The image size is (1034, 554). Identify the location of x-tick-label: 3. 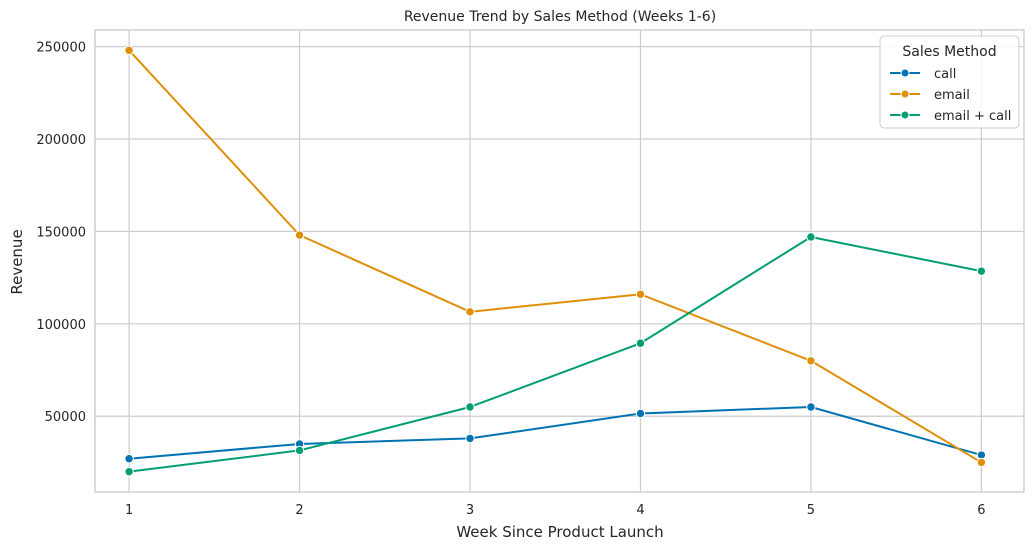
(470, 510).